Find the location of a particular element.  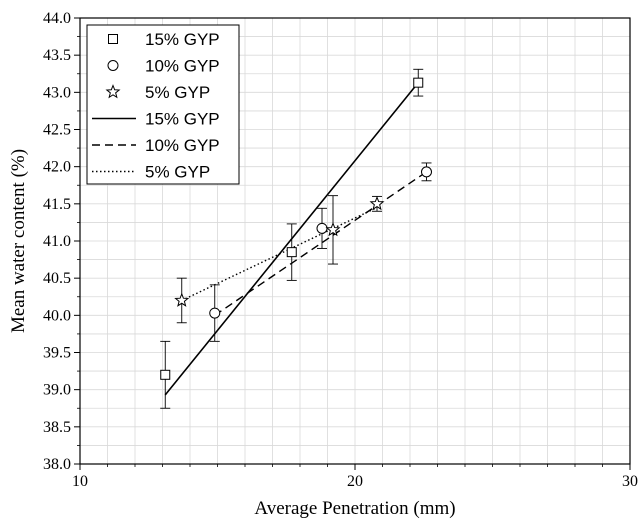

x-tick-label: 20 is located at coordinates (355, 481).